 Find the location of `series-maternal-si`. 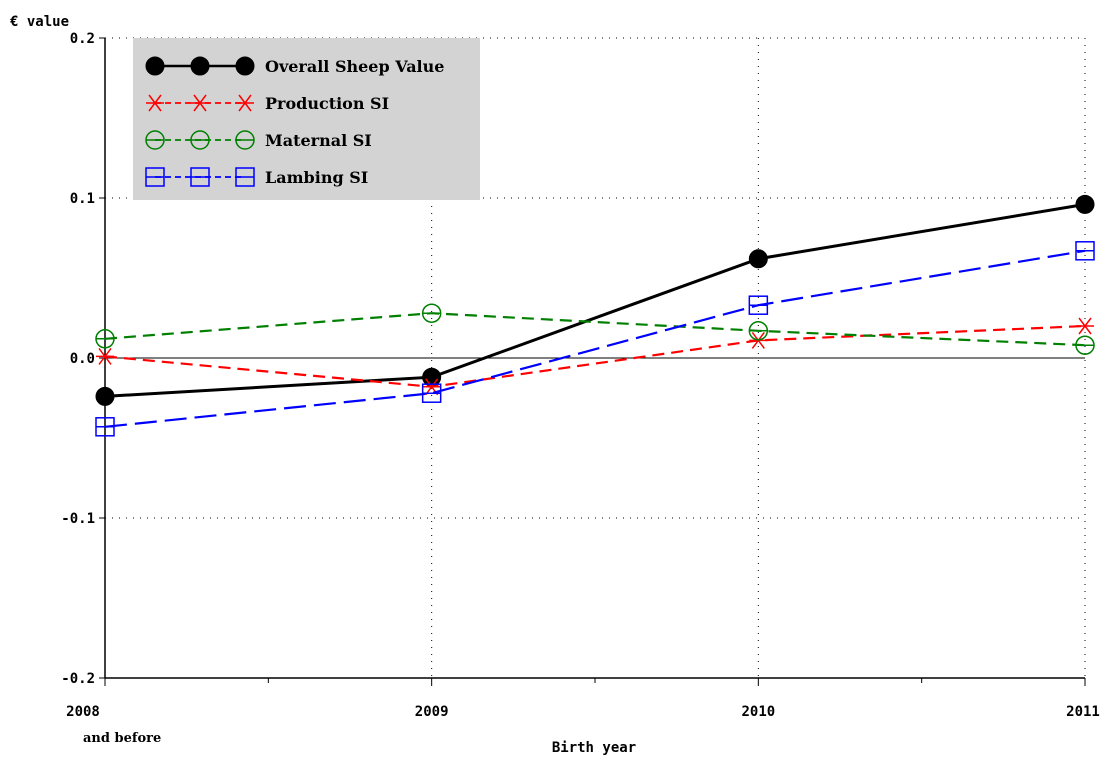

series-maternal-si is located at coordinates (595, 329).